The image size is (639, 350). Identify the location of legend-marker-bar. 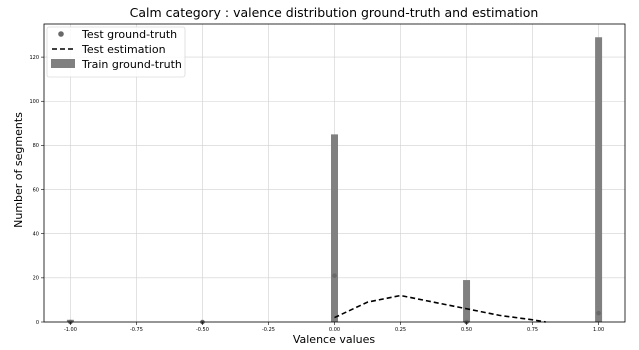
(63, 63).